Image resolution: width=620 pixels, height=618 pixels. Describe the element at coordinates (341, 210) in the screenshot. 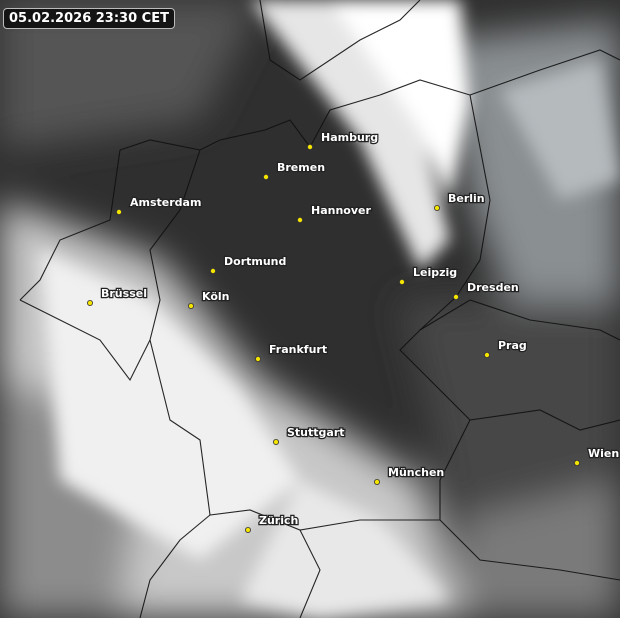

I see `city-label: Hannover` at that location.